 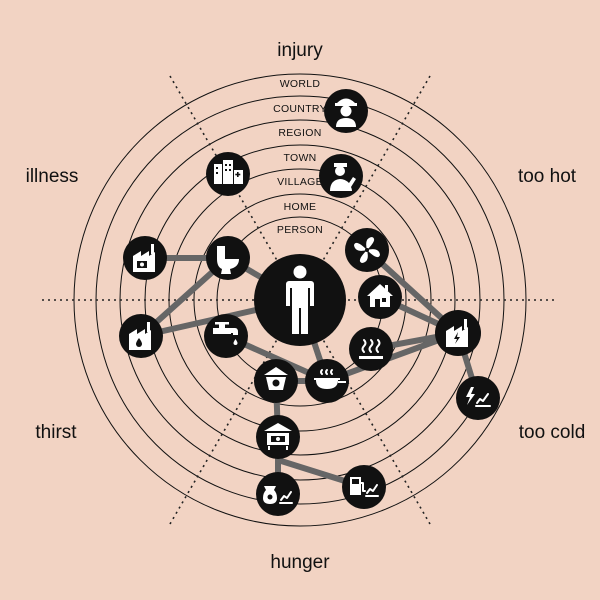 What do you see at coordinates (300, 207) in the screenshot?
I see `ring-label-home: HOME` at bounding box center [300, 207].